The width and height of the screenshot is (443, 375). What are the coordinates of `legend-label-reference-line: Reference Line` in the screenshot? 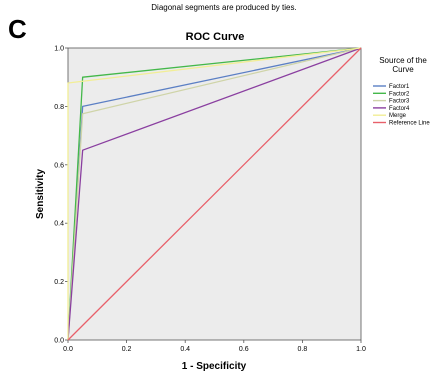 It's located at (409, 124).